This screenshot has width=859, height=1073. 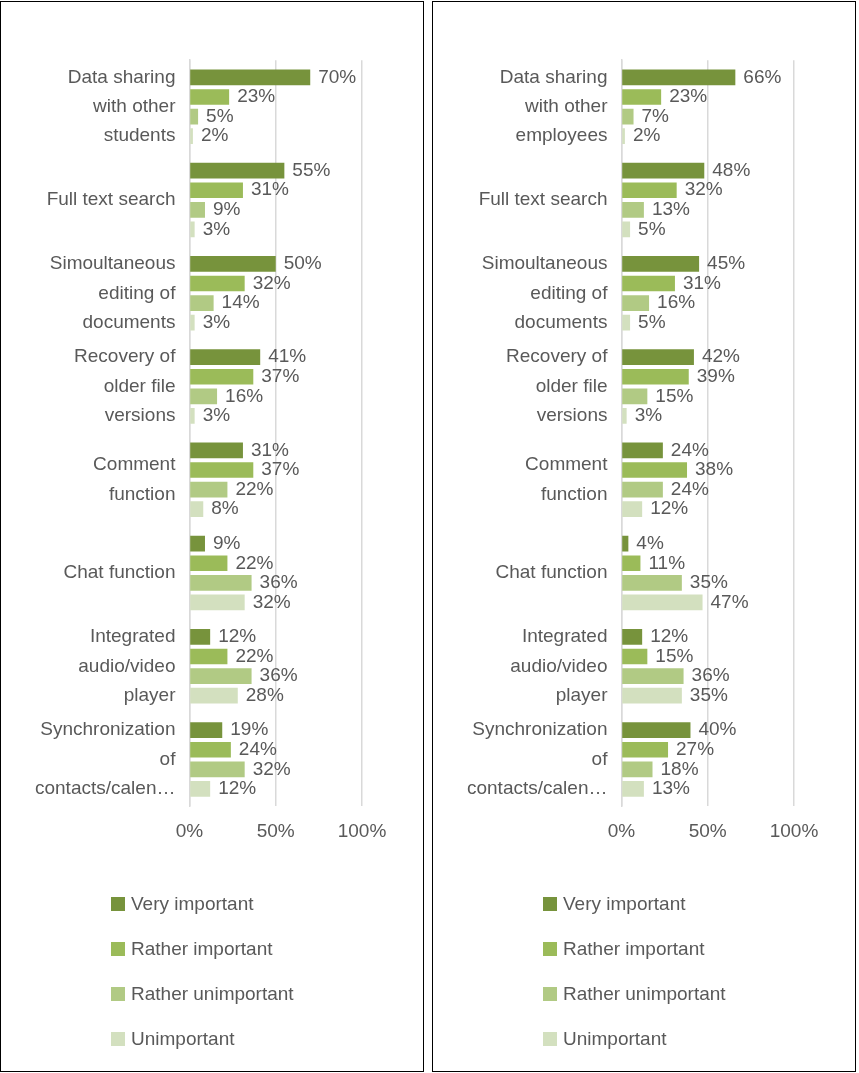 I want to click on data-label: 38%, so click(x=714, y=469).